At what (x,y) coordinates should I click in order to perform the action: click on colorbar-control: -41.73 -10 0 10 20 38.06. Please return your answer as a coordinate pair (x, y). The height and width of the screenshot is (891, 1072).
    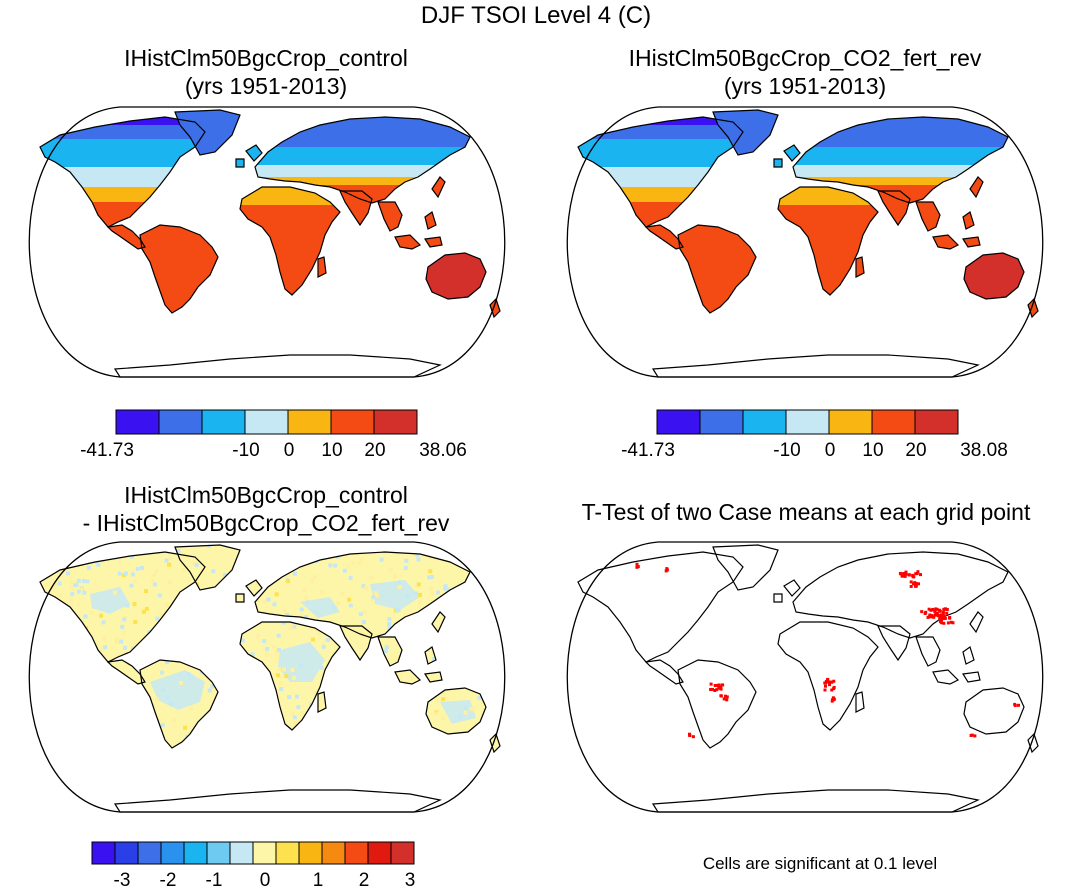
    Looking at the image, I should click on (273, 435).